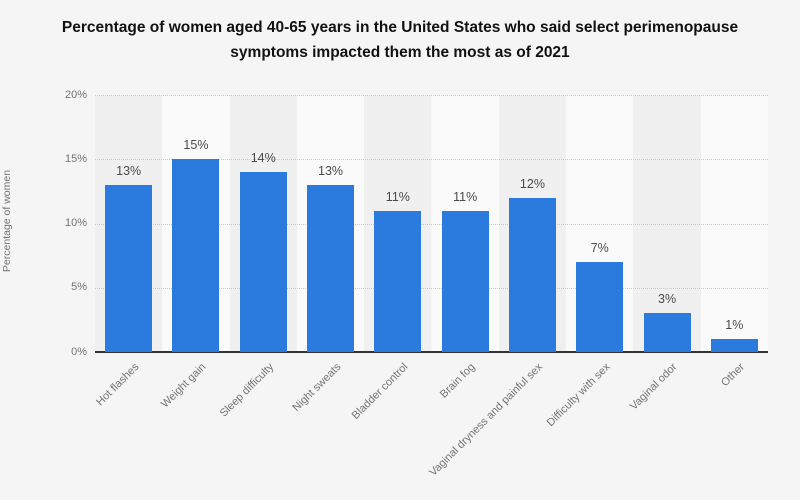 The height and width of the screenshot is (500, 800). Describe the element at coordinates (246, 390) in the screenshot. I see `x-category-label: Sleep difficulty` at that location.